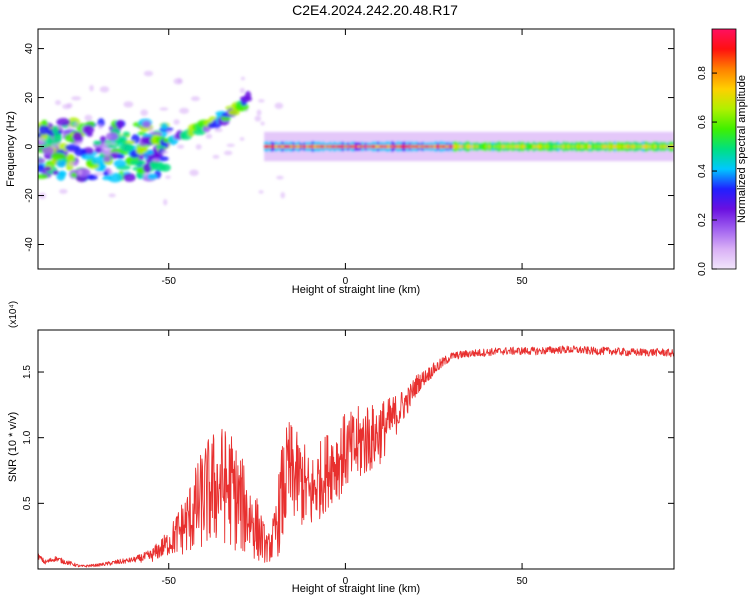 This screenshot has width=750, height=600. What do you see at coordinates (346, 281) in the screenshot?
I see `x-tick-label: 0` at bounding box center [346, 281].